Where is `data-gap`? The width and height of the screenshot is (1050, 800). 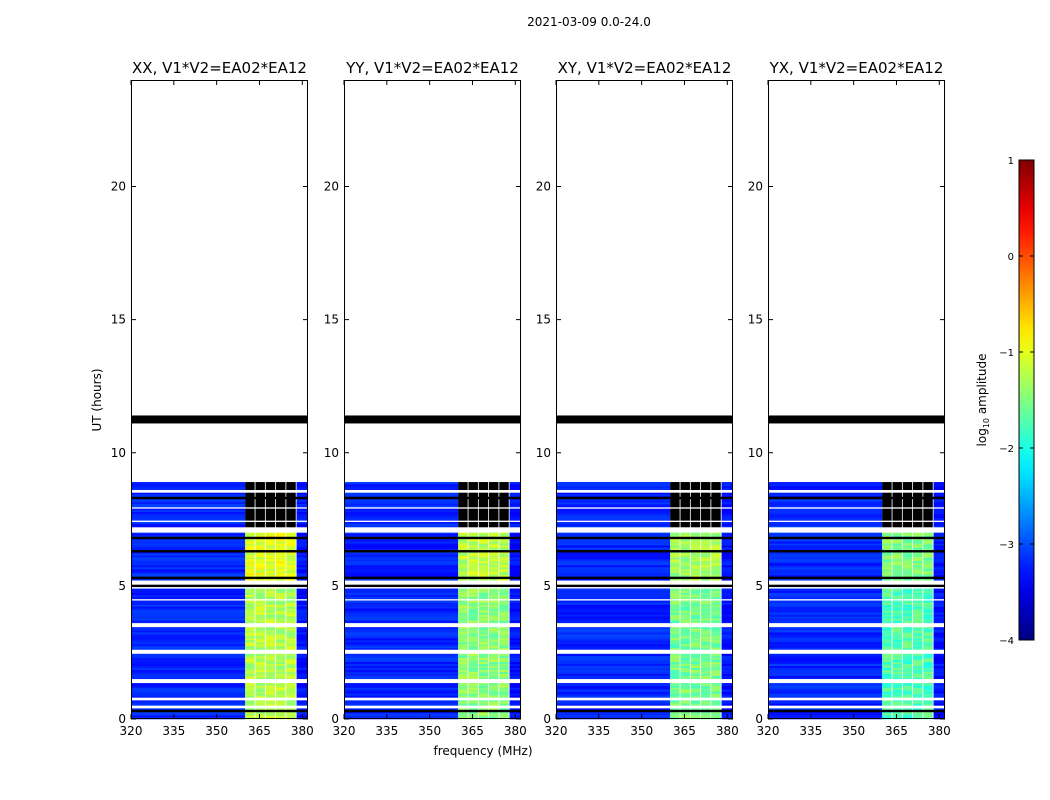
data-gap is located at coordinates (644, 491).